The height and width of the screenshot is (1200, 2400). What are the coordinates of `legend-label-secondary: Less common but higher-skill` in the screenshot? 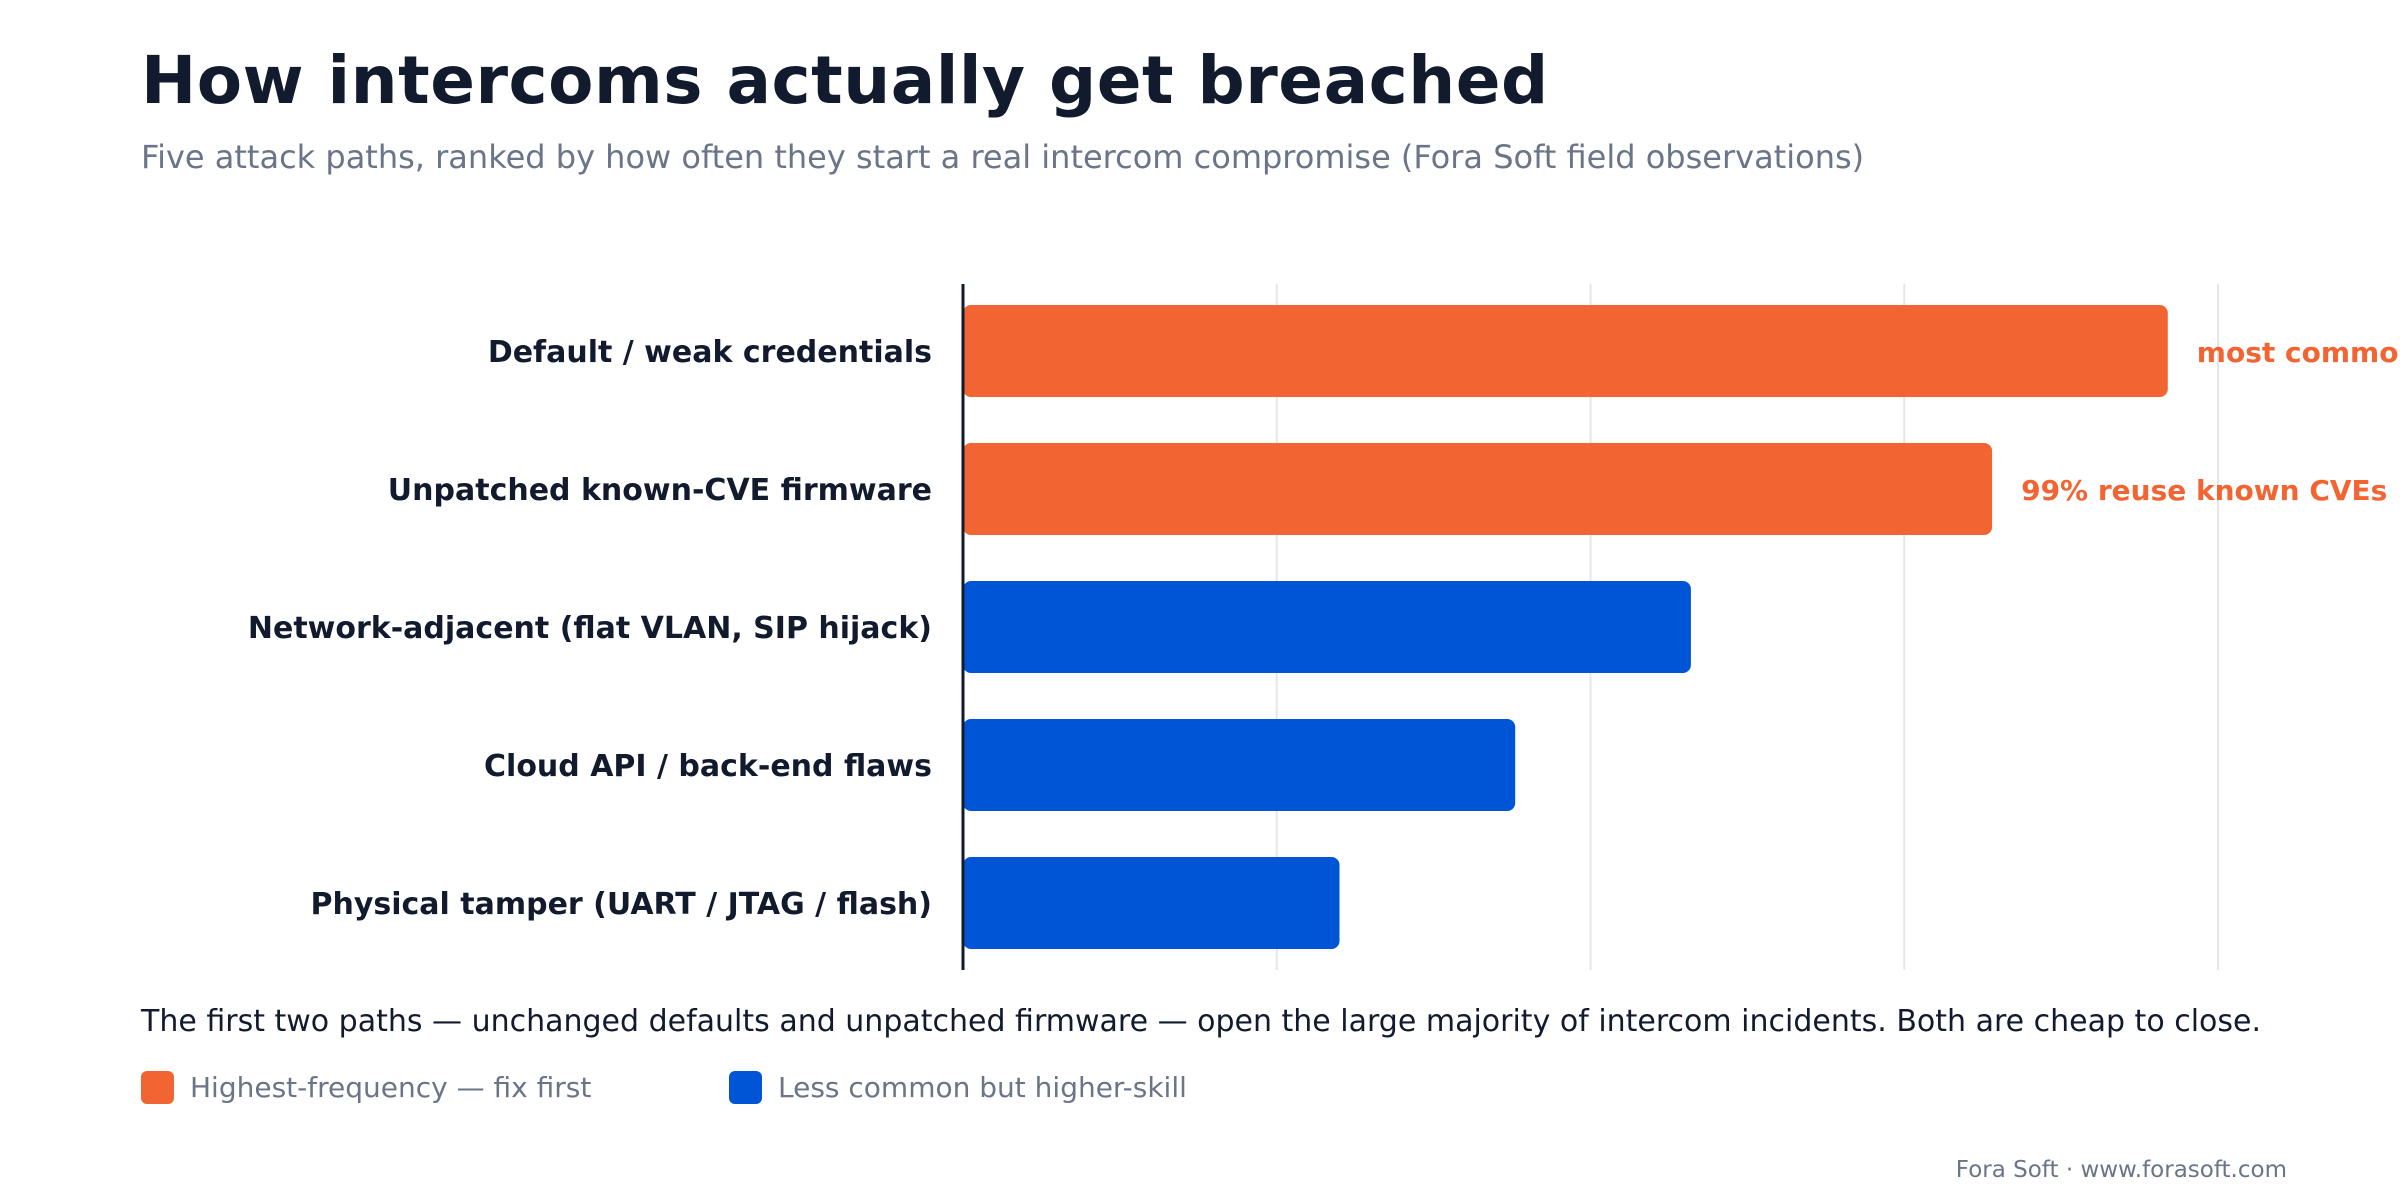 It's located at (982, 1087).